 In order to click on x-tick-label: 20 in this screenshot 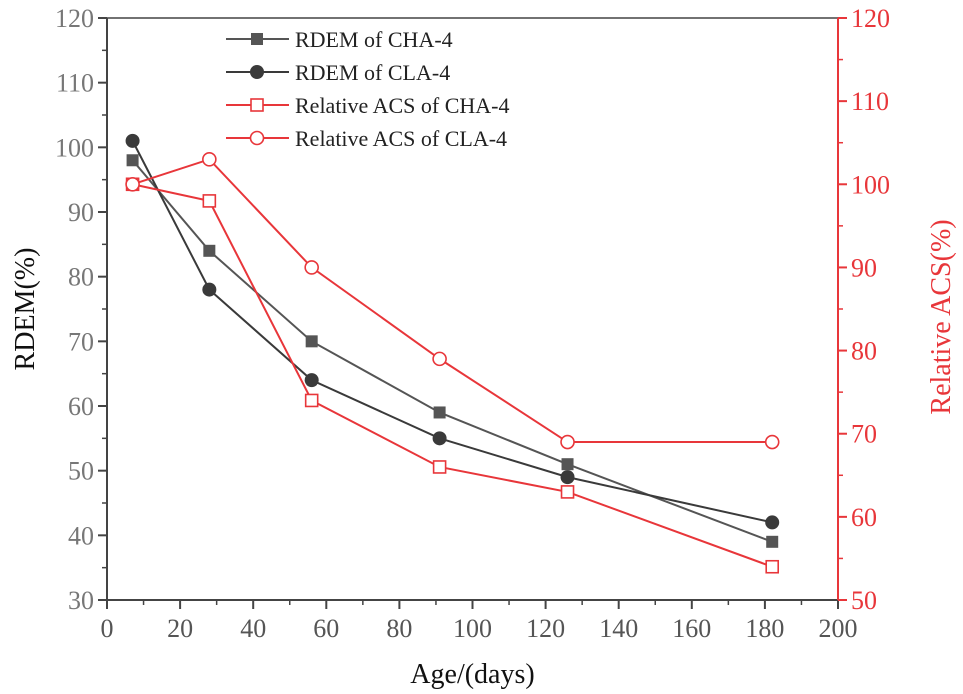, I will do `click(180, 628)`.